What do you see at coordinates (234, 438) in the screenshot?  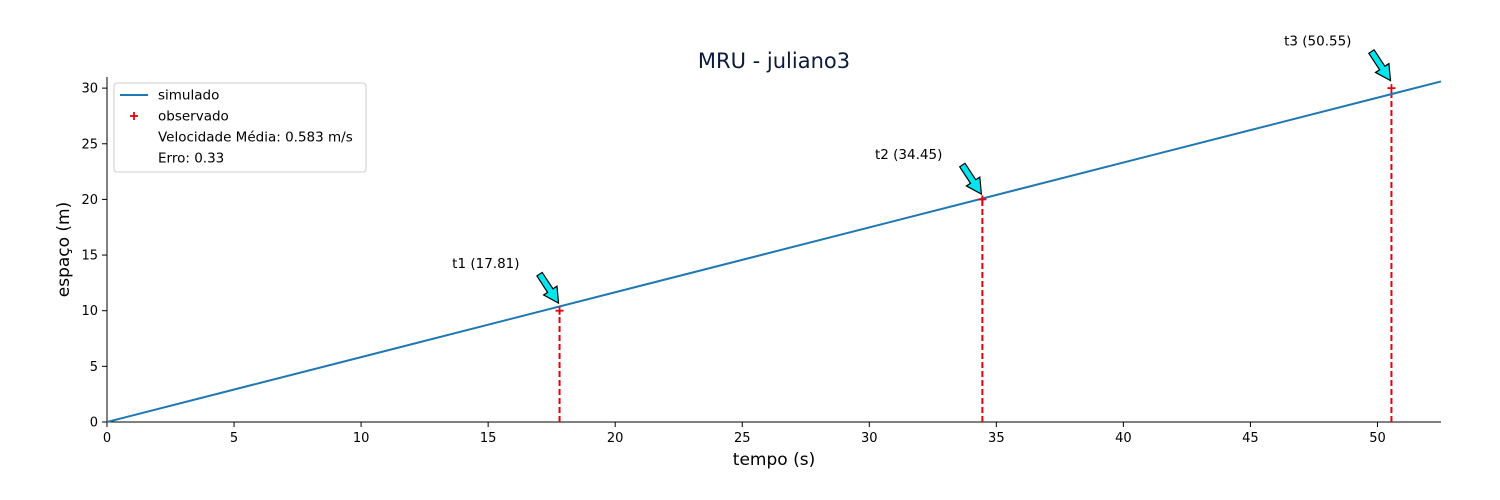 I see `x-tick-label: 5` at bounding box center [234, 438].